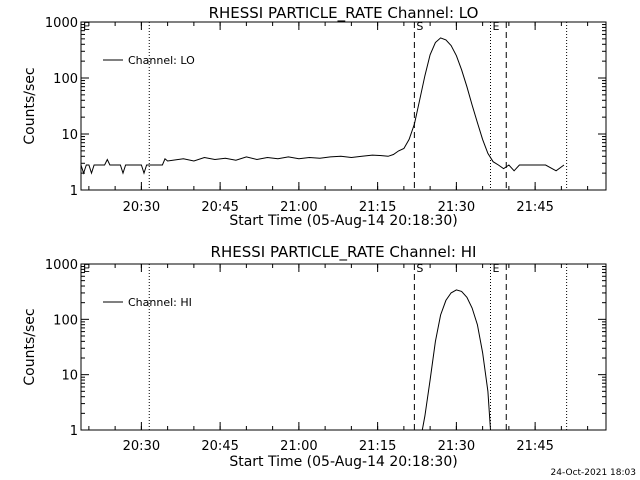 The width and height of the screenshot is (640, 480). Describe the element at coordinates (593, 473) in the screenshot. I see `timestamp: 24-Oct-2021 18:03` at that location.